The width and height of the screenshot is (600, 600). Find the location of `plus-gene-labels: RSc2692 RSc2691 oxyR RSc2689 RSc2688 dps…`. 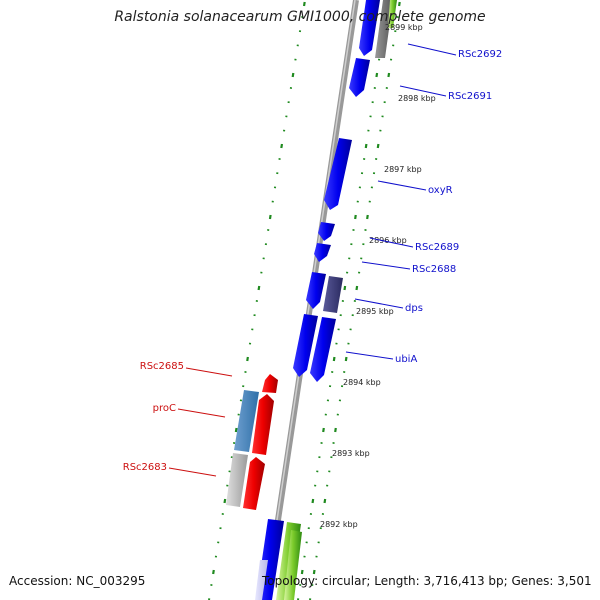

plus-gene-labels: RSc2692 RSc2691 oxyR RSc2689 RSc2688 dps… is located at coordinates (423, 204).